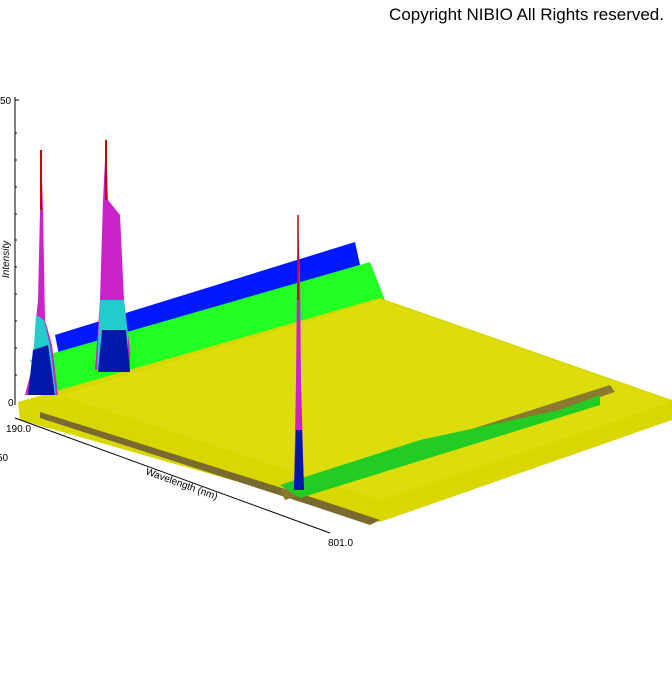 The height and width of the screenshot is (677, 672). Describe the element at coordinates (526, 14) in the screenshot. I see `copyright: Copyright NIBIO All Rights reserved.` at that location.